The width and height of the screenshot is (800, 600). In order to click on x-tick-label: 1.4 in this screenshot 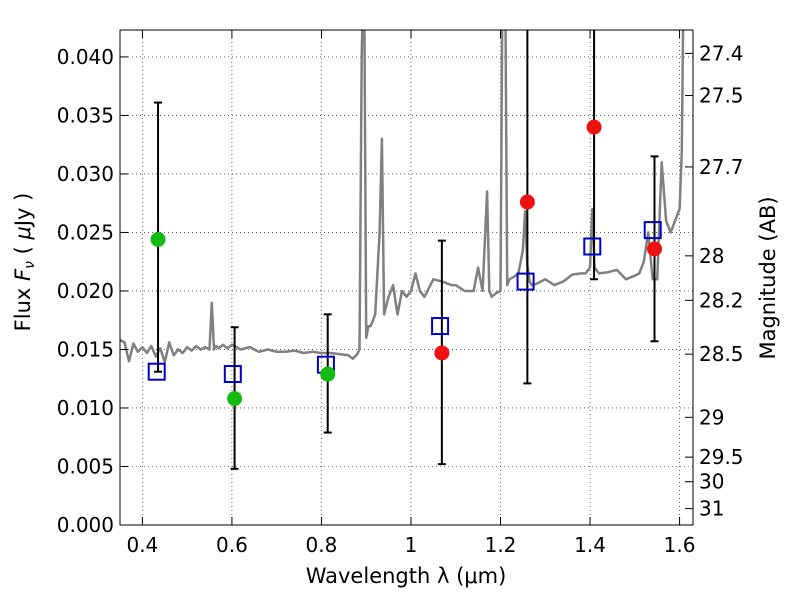, I will do `click(590, 545)`.